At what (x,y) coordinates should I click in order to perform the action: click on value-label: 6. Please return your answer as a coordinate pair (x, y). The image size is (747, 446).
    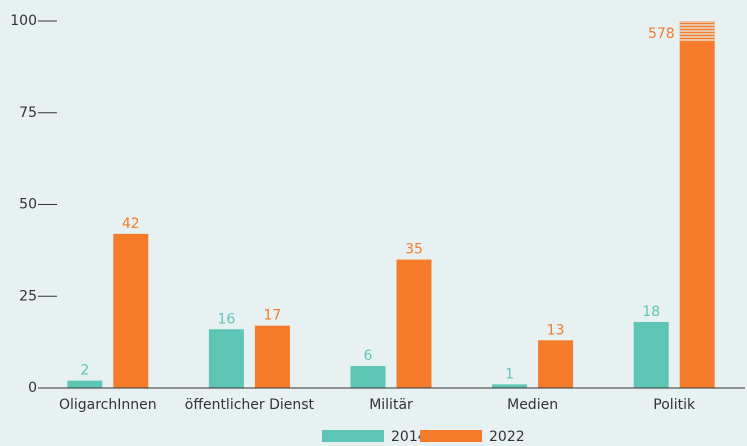
    Looking at the image, I should click on (368, 356).